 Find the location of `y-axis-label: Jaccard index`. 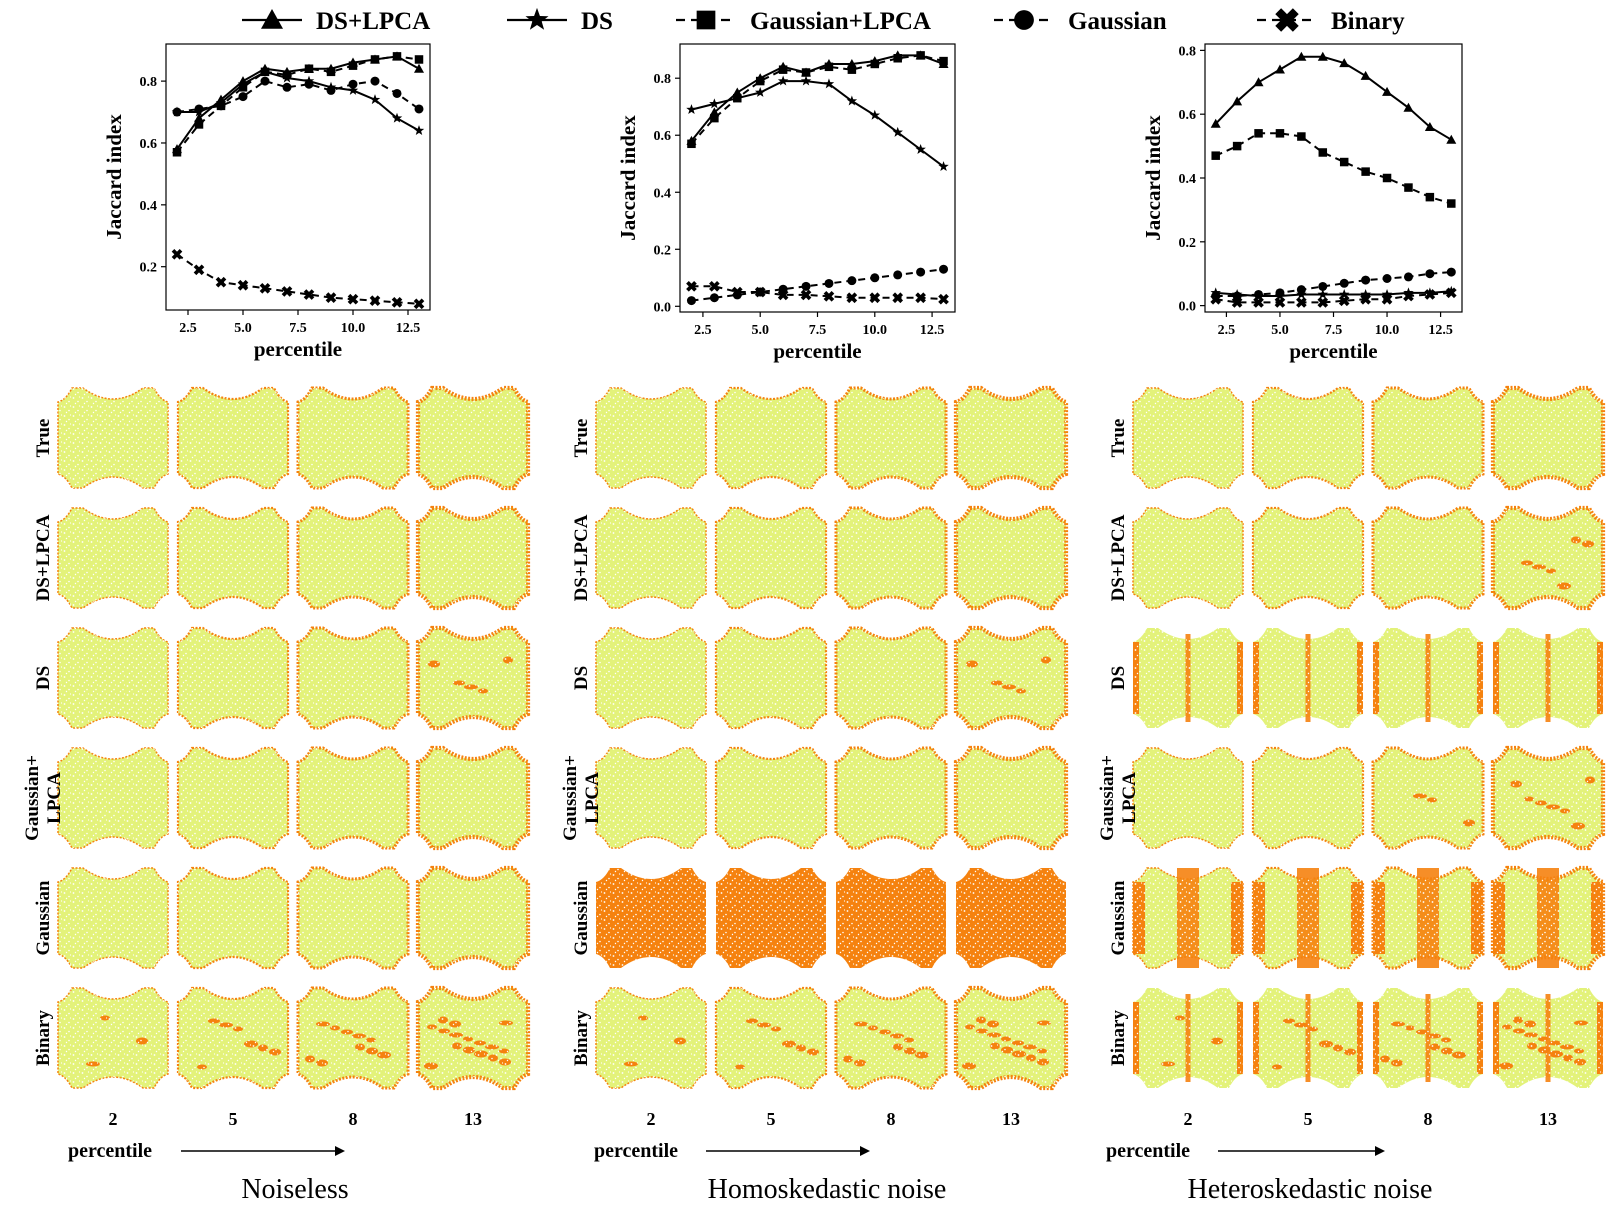

y-axis-label: Jaccard index is located at coordinates (114, 177).